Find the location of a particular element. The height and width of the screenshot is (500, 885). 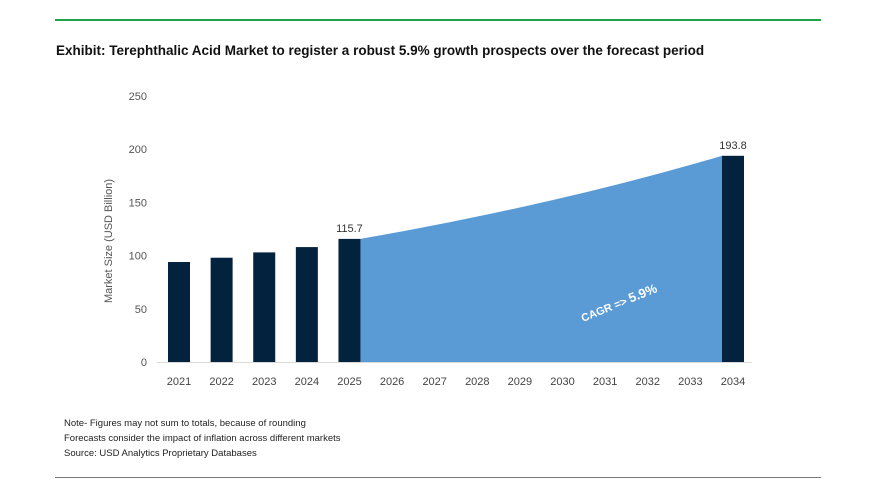

bar-2022 is located at coordinates (221, 309).